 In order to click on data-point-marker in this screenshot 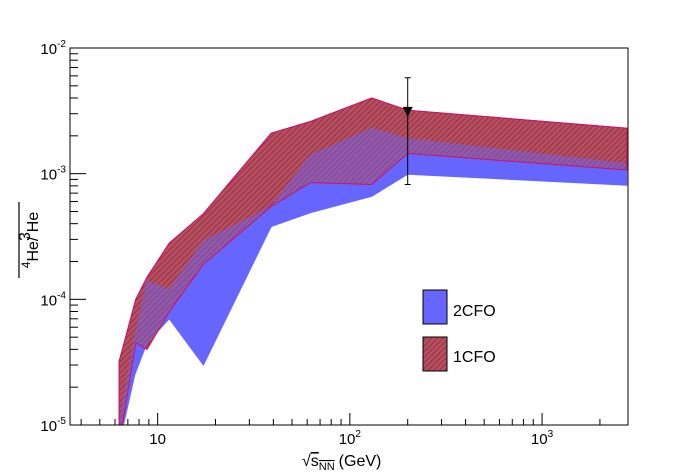, I will do `click(407, 111)`.